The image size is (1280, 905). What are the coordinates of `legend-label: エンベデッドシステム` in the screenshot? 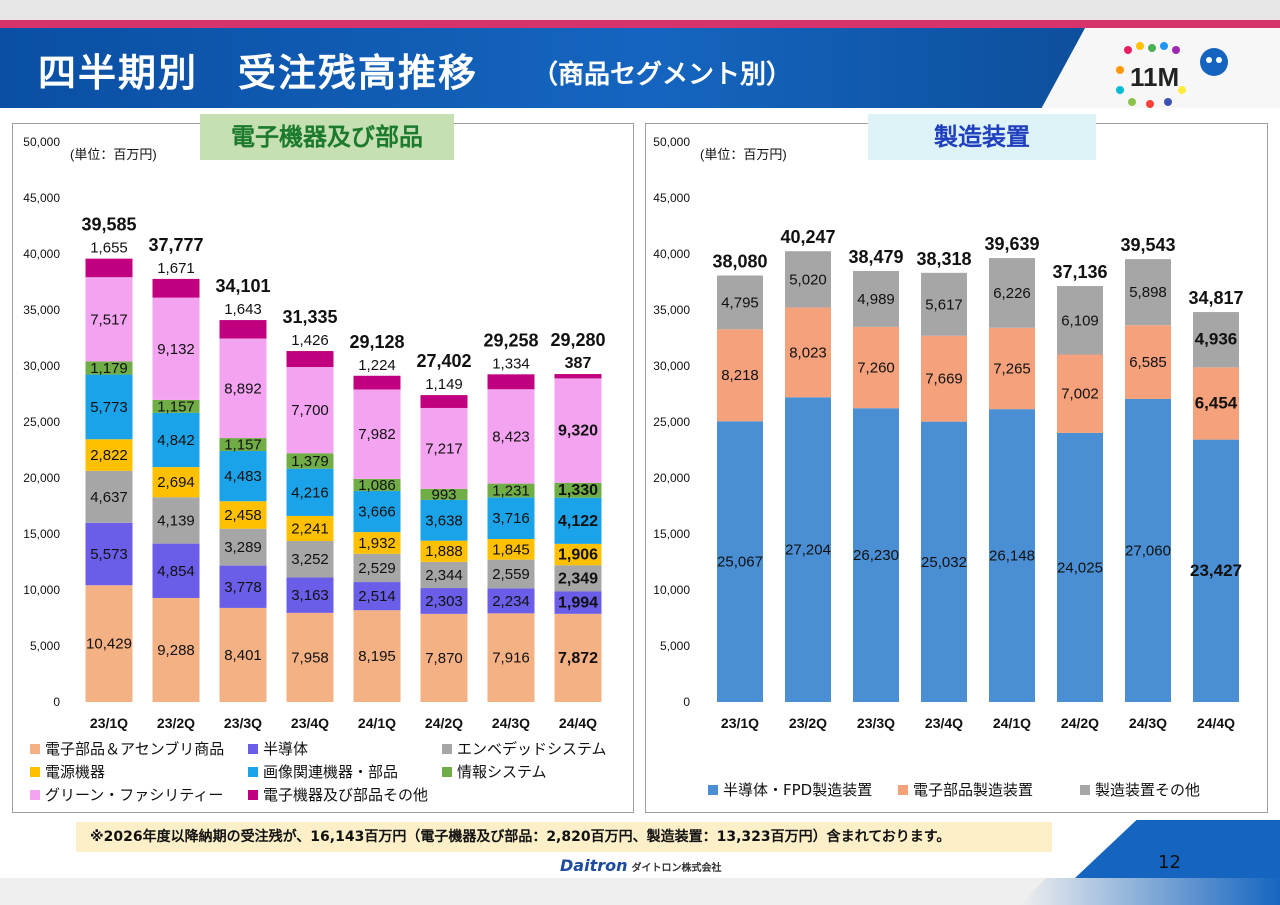 It's located at (532, 749).